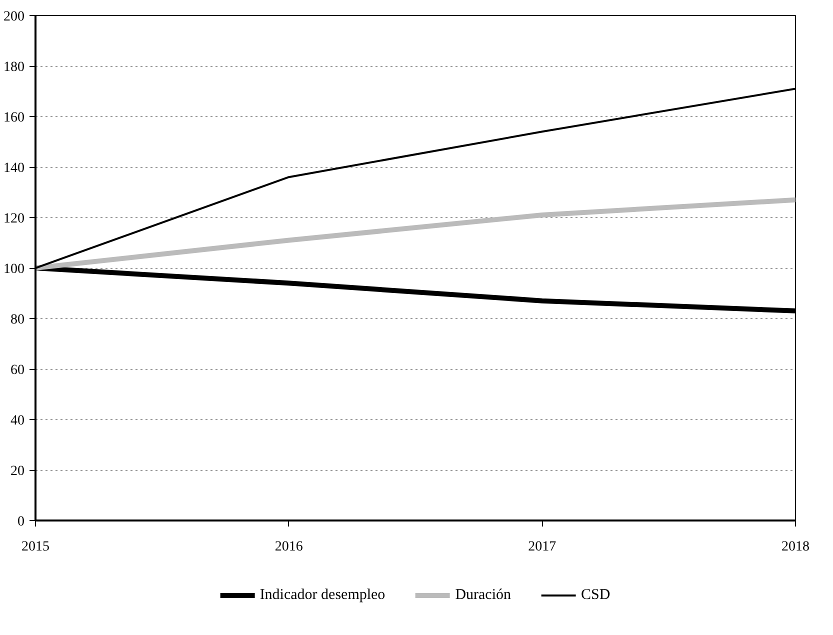  Describe the element at coordinates (36, 547) in the screenshot. I see `x-tick-label: 2015` at that location.